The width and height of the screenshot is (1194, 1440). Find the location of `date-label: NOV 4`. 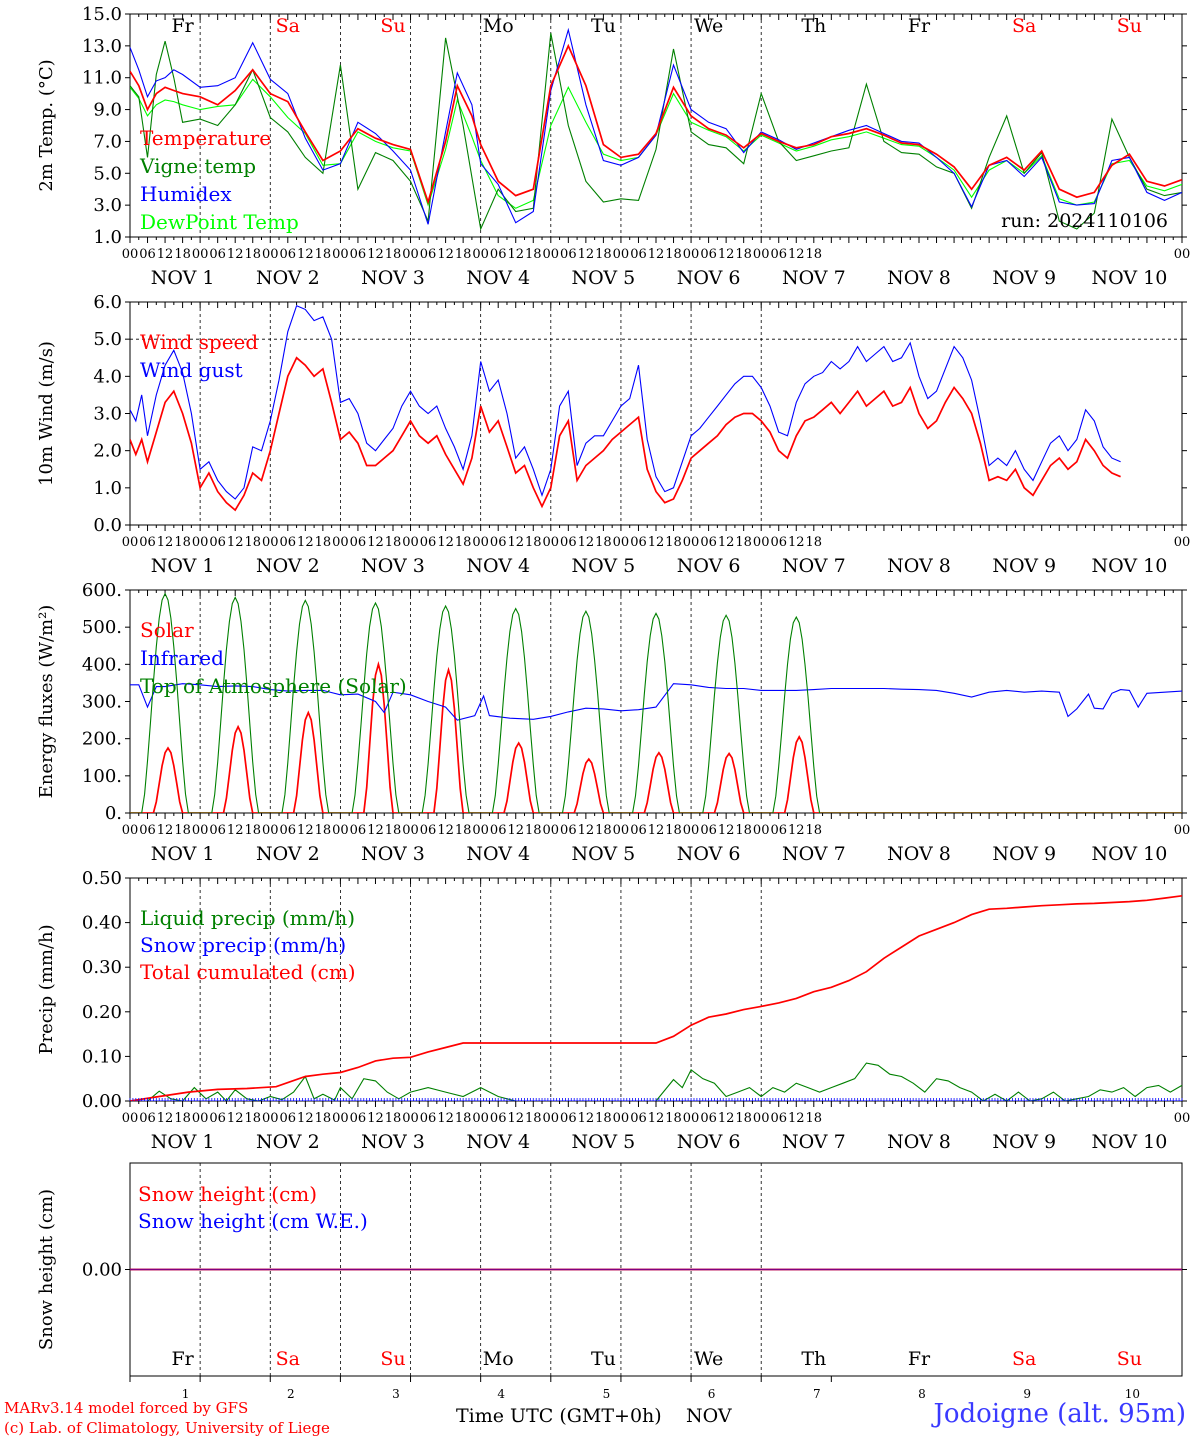

date-label: NOV 4 is located at coordinates (498, 854).